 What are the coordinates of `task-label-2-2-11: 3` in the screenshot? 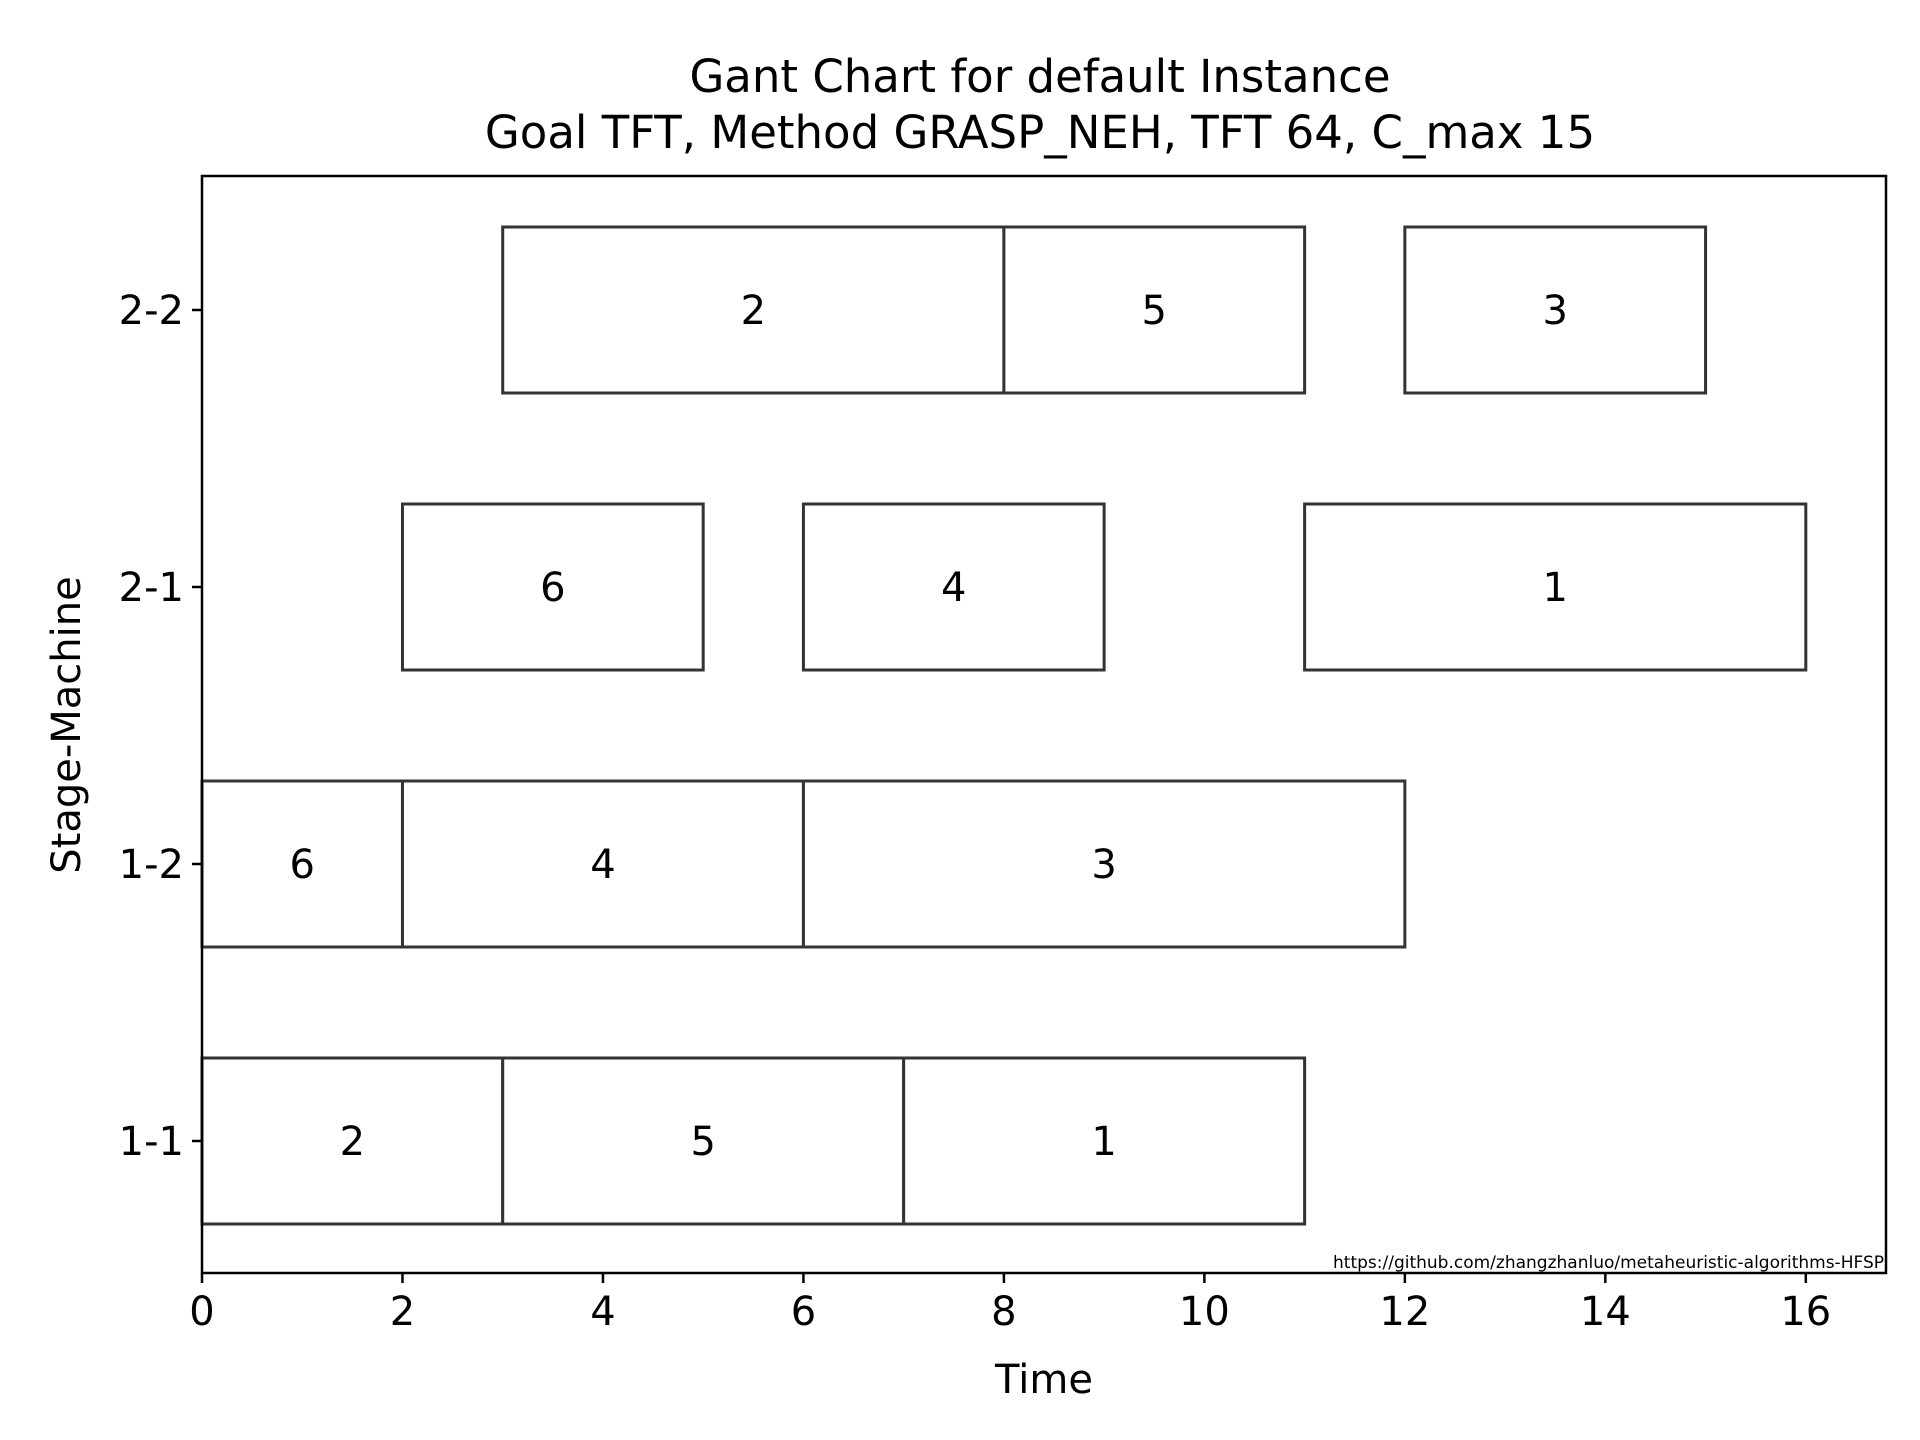 It's located at (1554, 311).